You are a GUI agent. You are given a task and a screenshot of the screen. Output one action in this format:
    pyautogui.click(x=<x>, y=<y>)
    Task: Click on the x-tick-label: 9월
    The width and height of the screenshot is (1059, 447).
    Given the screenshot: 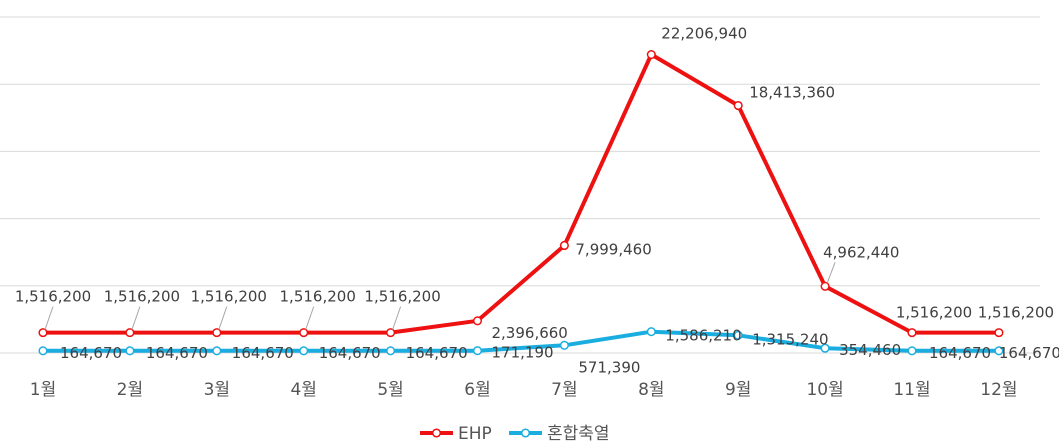 What is the action you would take?
    pyautogui.click(x=738, y=390)
    